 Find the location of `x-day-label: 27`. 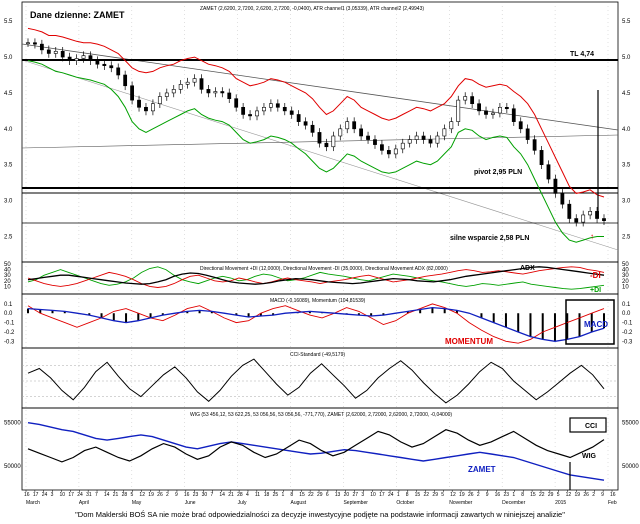

x-day-label: 27 is located at coordinates (356, 495).